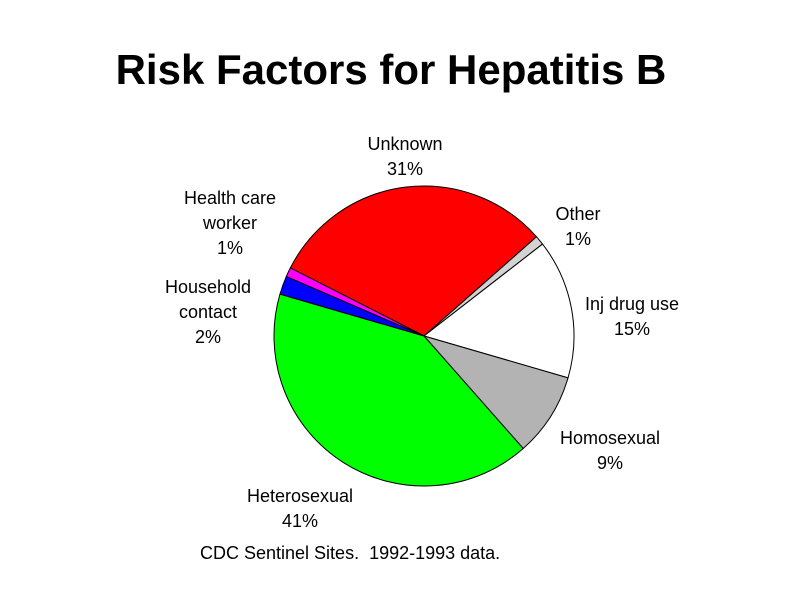  Describe the element at coordinates (300, 509) in the screenshot. I see `slice-label: Heterosexual 41%` at that location.